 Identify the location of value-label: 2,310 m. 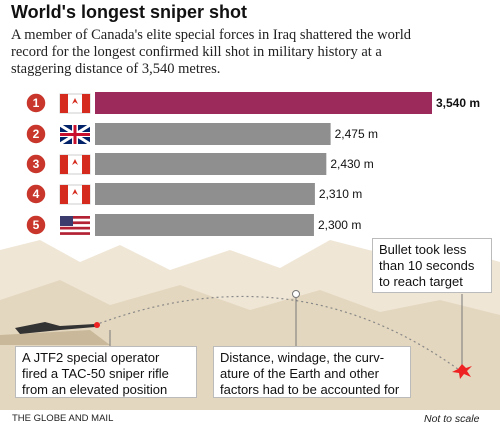
(340, 194).